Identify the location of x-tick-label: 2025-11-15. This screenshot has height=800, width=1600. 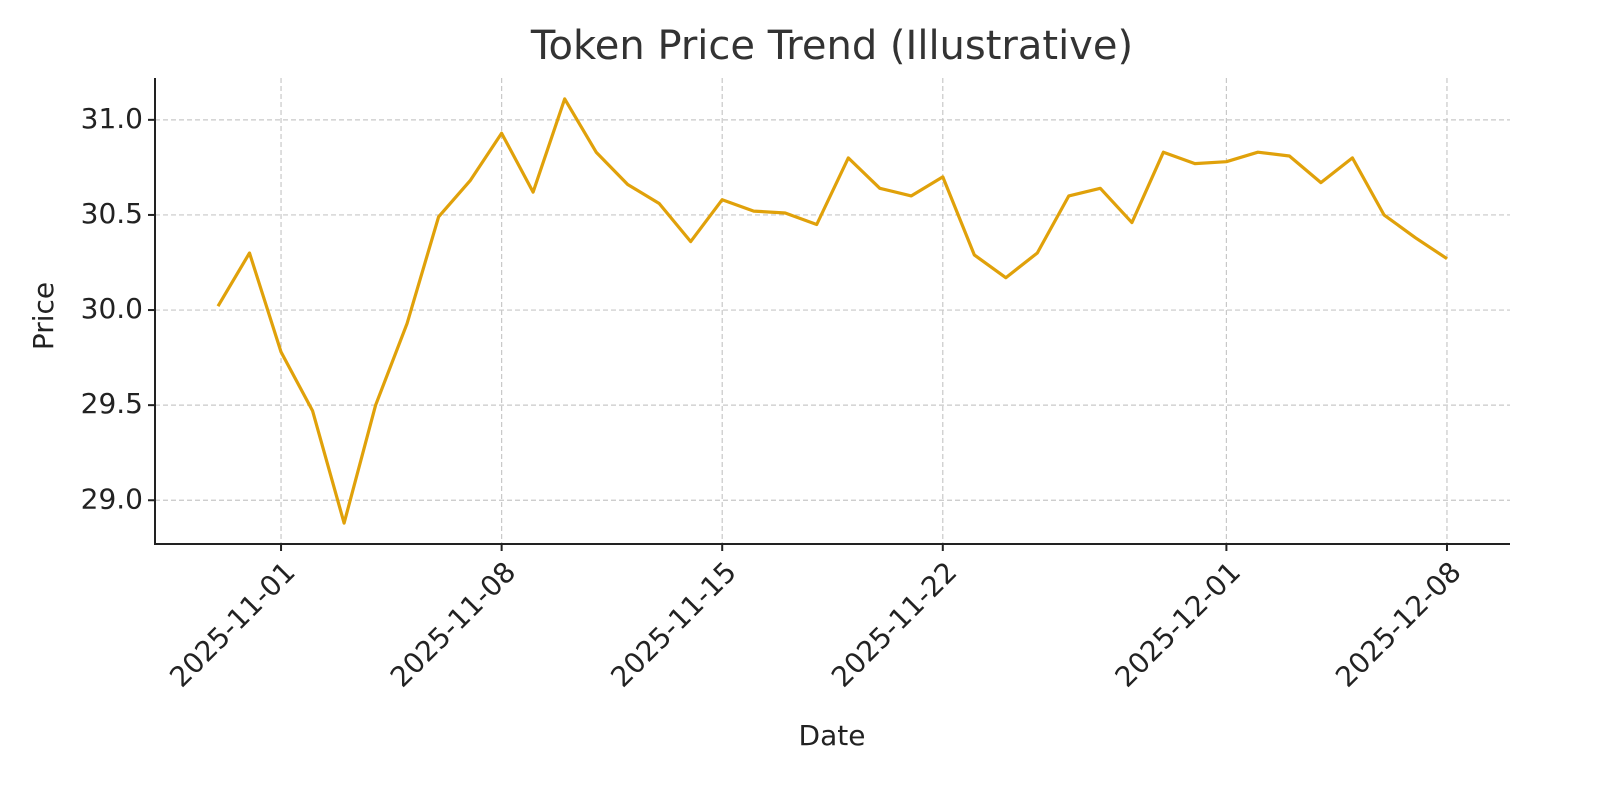
(673, 624).